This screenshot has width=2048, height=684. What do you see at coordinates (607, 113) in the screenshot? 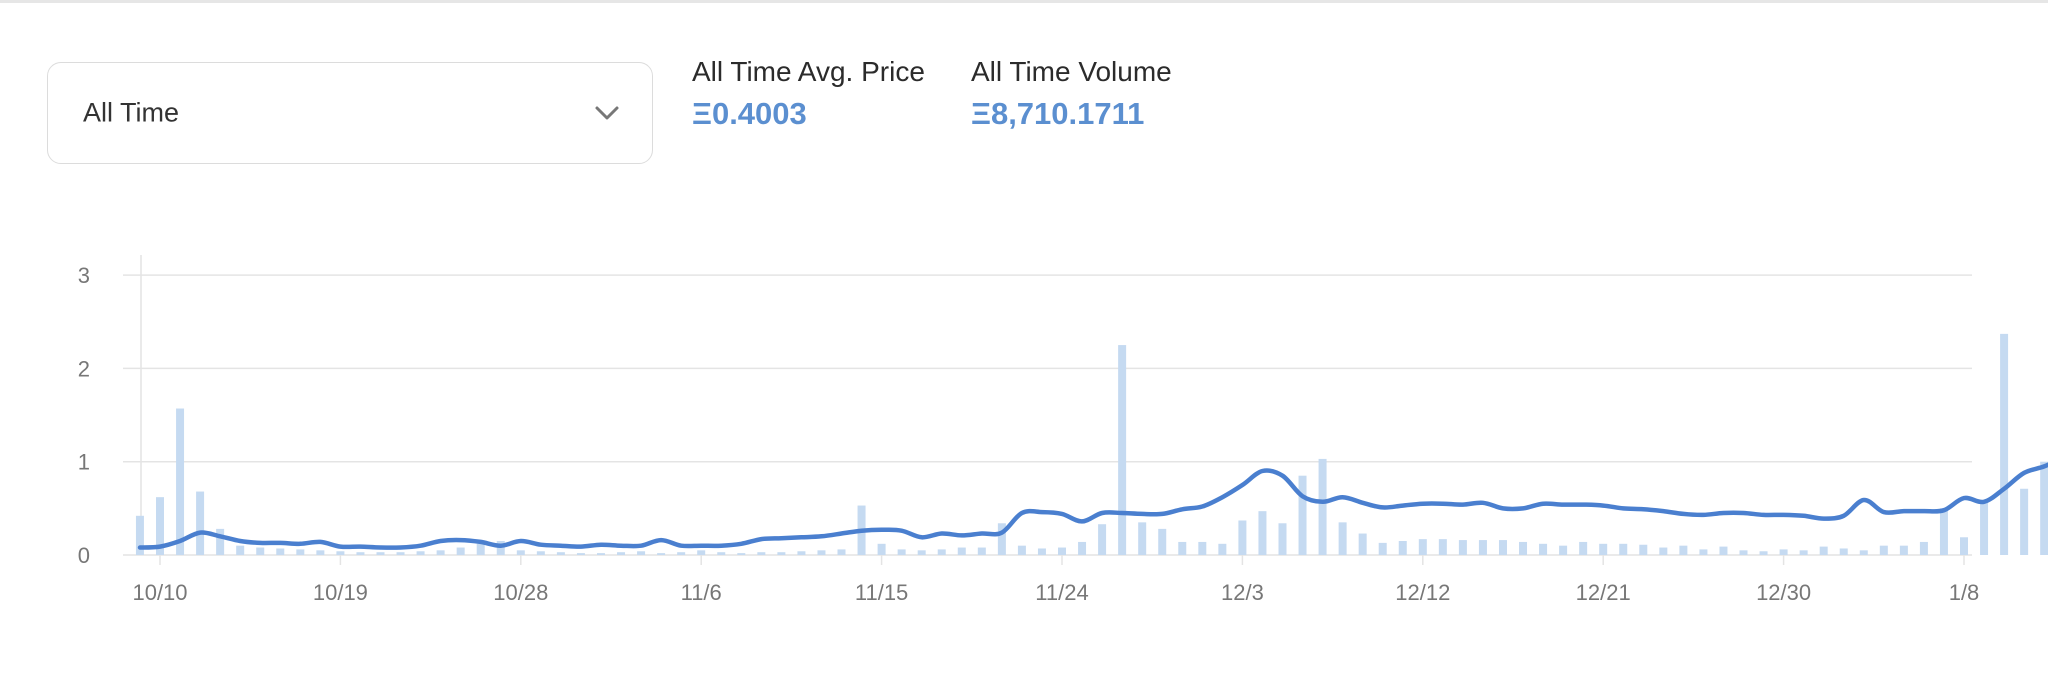
I see `chevron-down-icon` at bounding box center [607, 113].